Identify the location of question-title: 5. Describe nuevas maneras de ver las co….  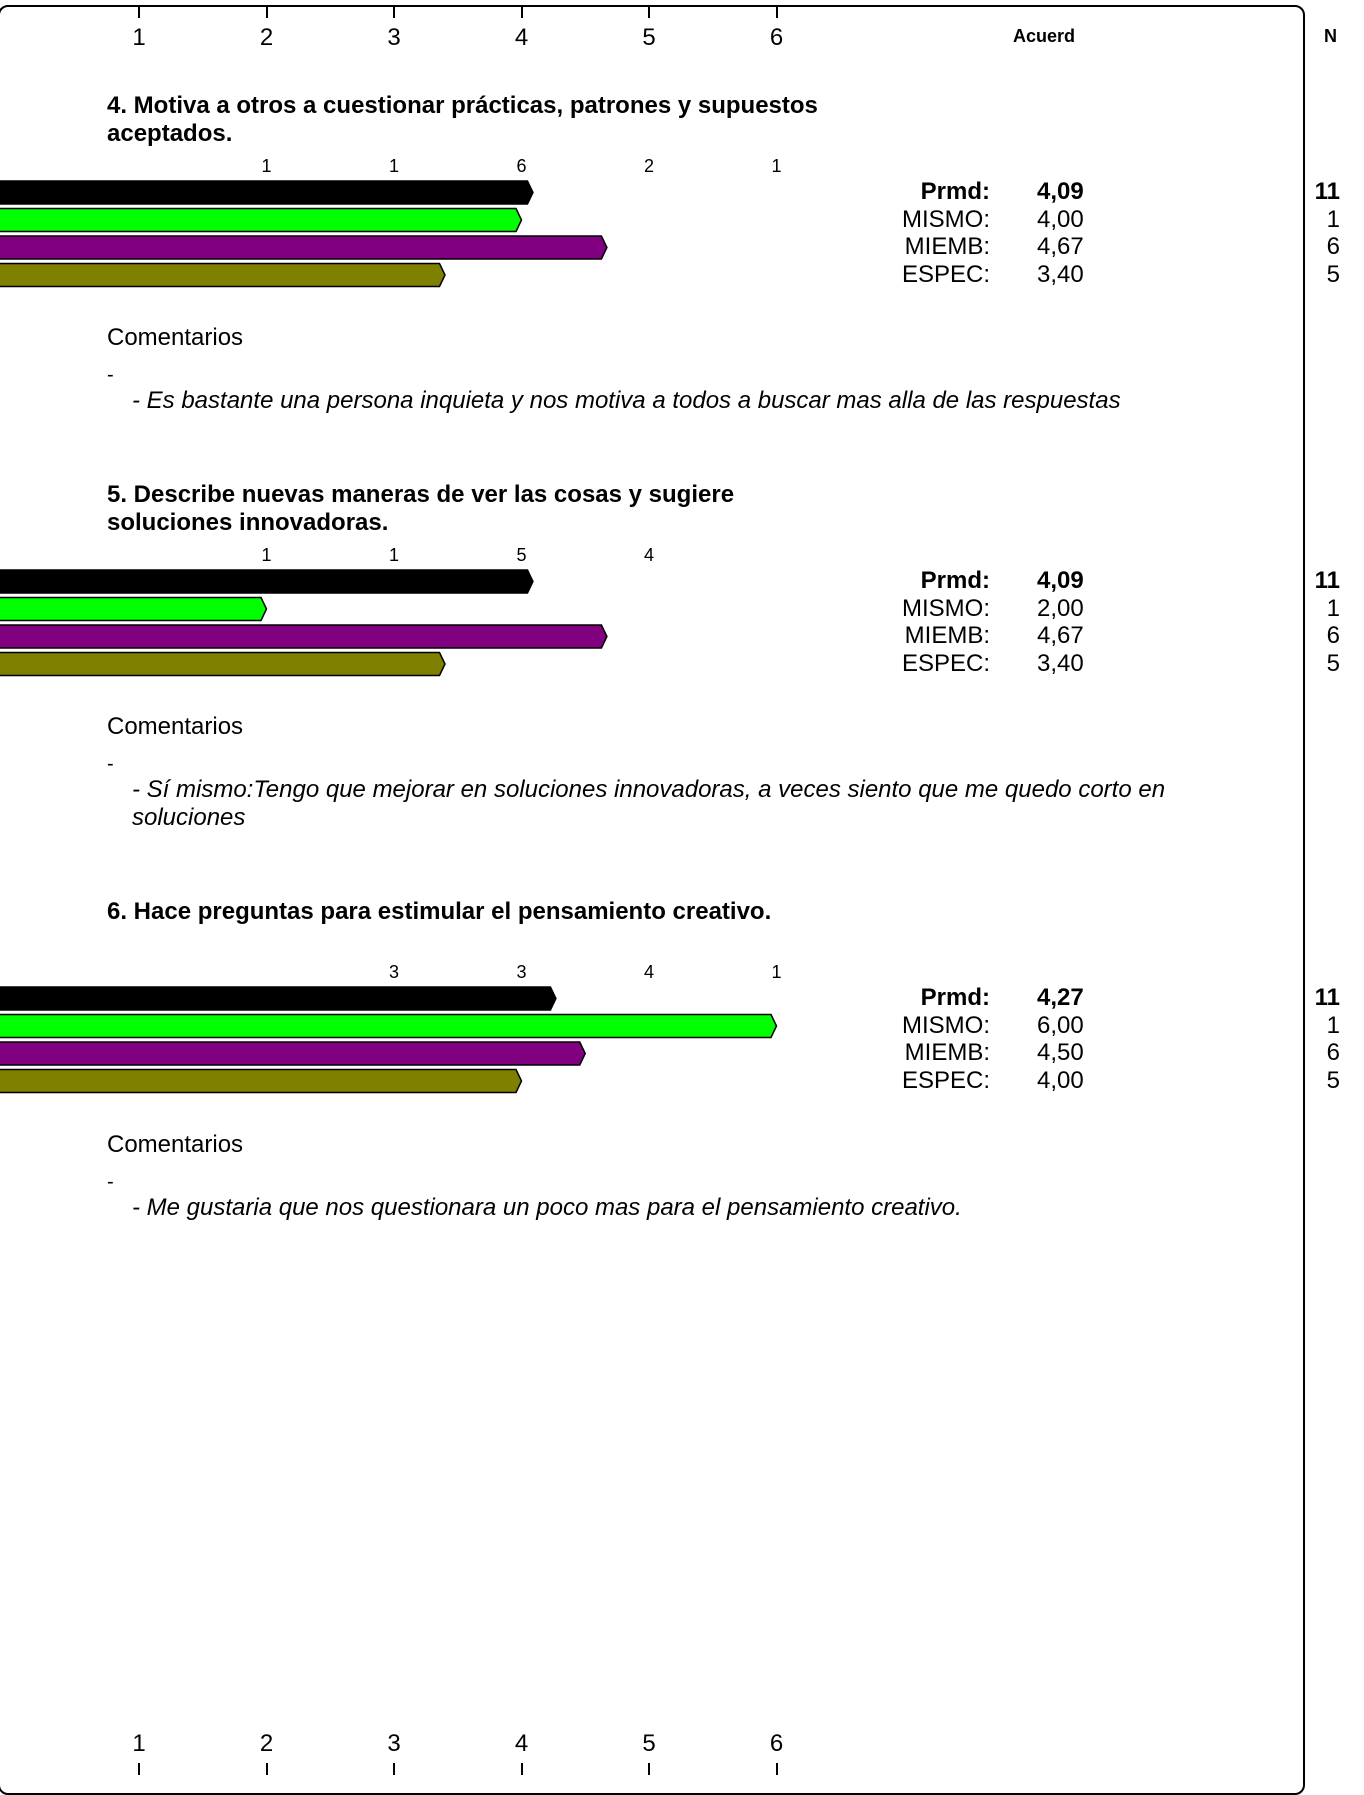
(421, 508).